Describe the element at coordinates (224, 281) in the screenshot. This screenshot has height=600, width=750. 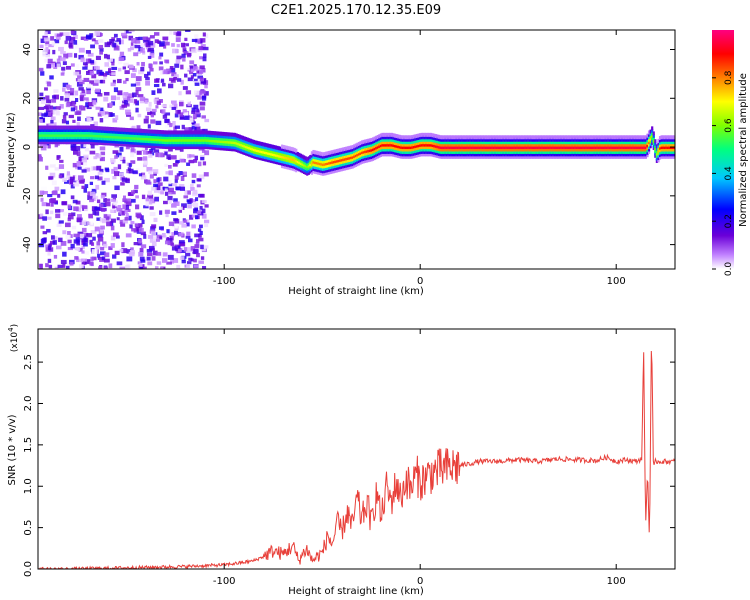
I see `x-tick-label: -100` at that location.